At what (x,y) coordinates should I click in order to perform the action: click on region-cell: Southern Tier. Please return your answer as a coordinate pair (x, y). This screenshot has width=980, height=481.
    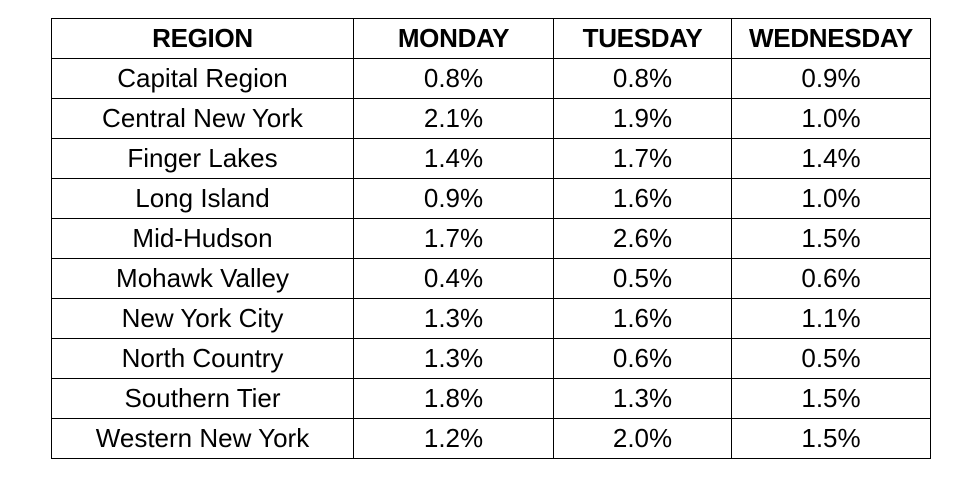
    Looking at the image, I should click on (202, 398).